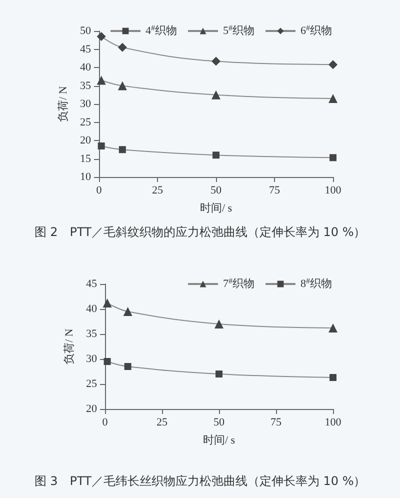  I want to click on legend-label: 8#织物, so click(316, 283).